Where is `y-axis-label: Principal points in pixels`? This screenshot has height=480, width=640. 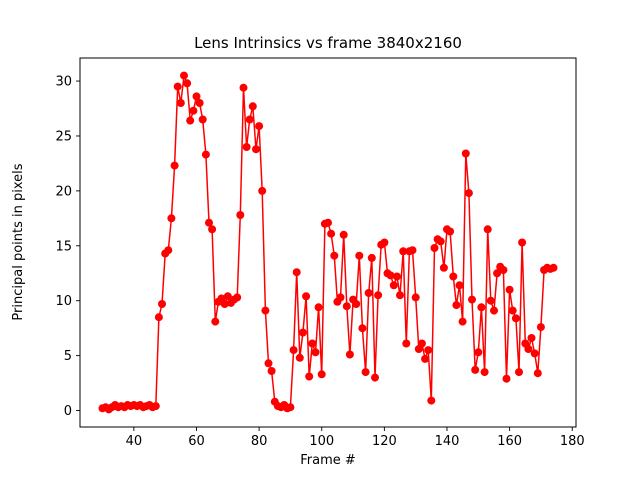 y-axis-label: Principal points in pixels is located at coordinates (18, 241).